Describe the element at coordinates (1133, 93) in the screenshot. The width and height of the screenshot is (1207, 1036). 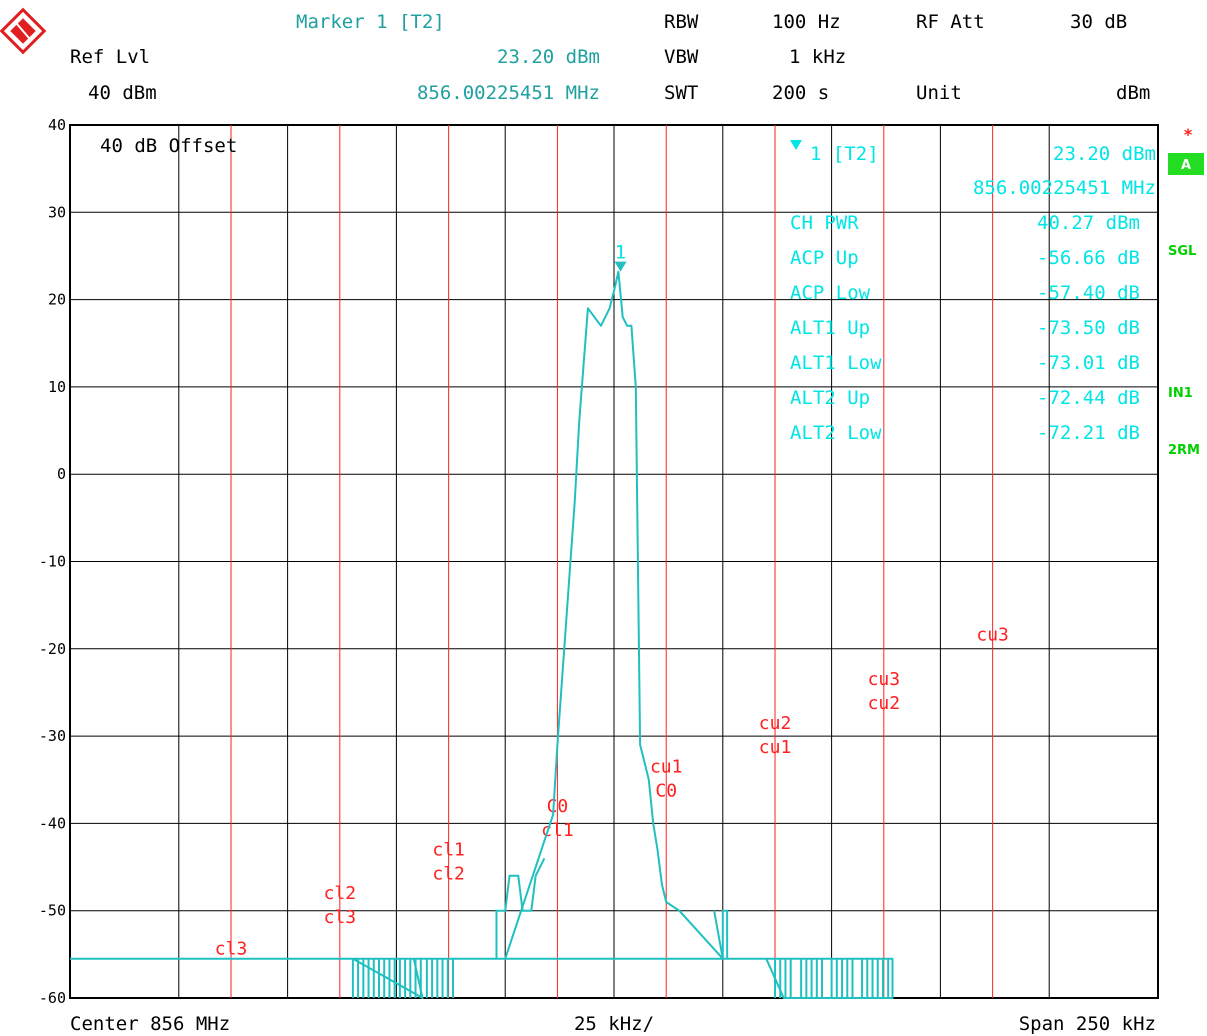
I see `unit-value: dBm` at that location.